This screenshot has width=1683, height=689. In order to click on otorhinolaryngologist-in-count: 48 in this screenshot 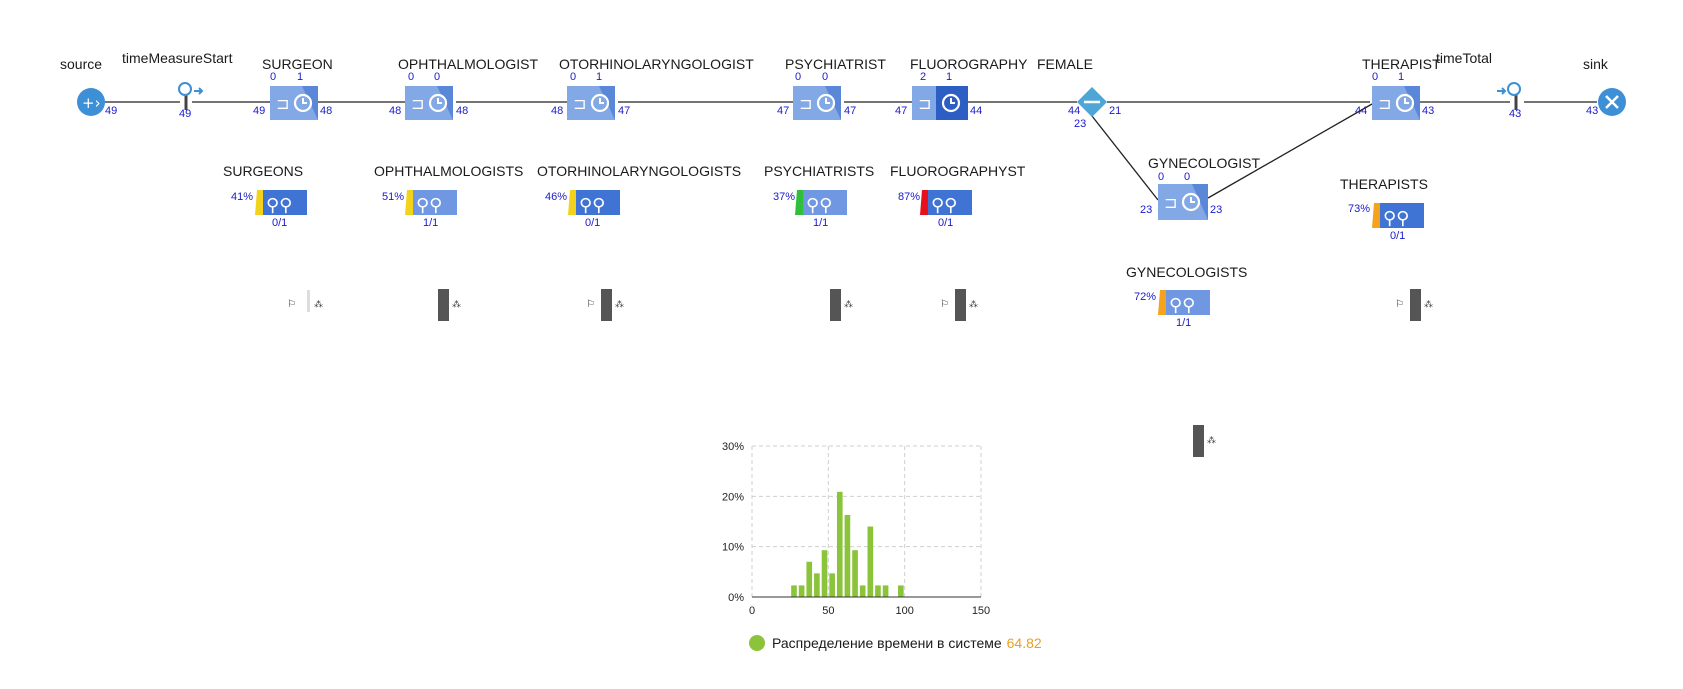, I will do `click(557, 111)`.